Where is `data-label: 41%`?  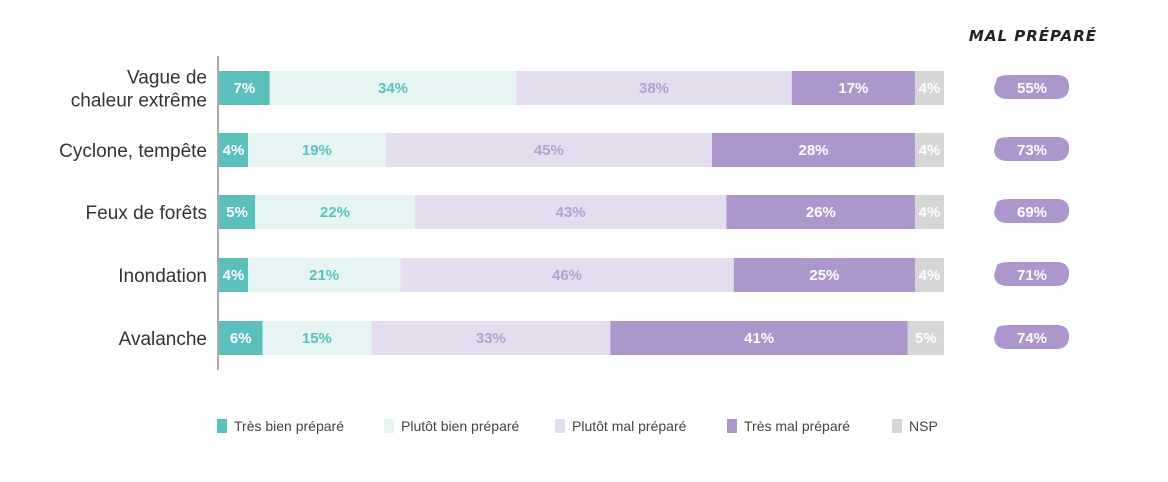
data-label: 41% is located at coordinates (759, 338).